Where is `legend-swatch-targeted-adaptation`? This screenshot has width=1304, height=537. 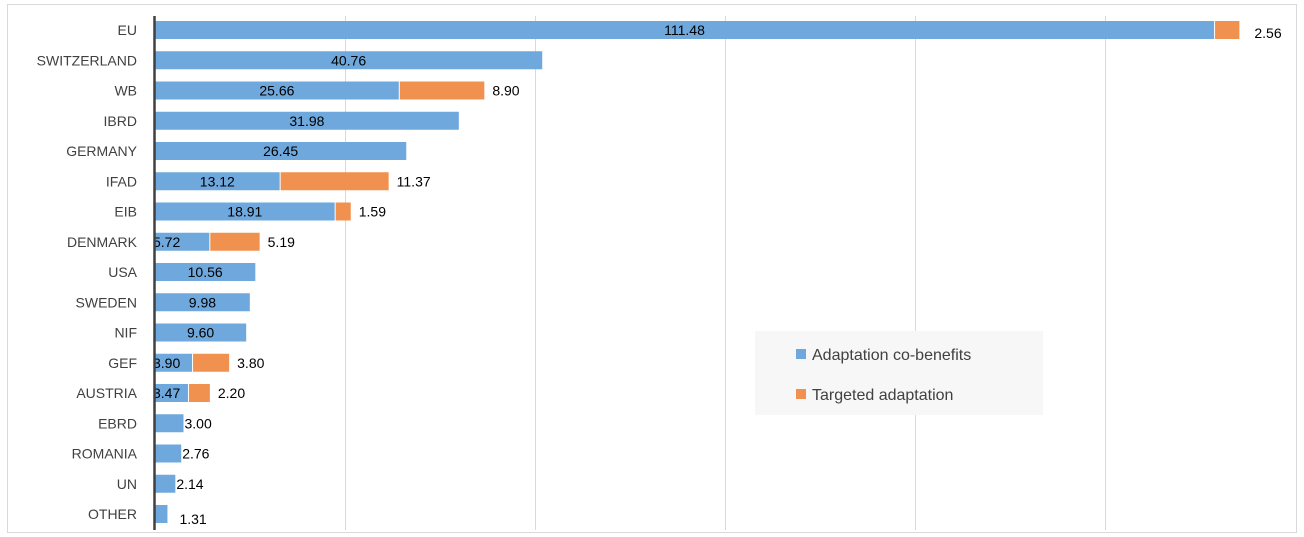
legend-swatch-targeted-adaptation is located at coordinates (801, 394).